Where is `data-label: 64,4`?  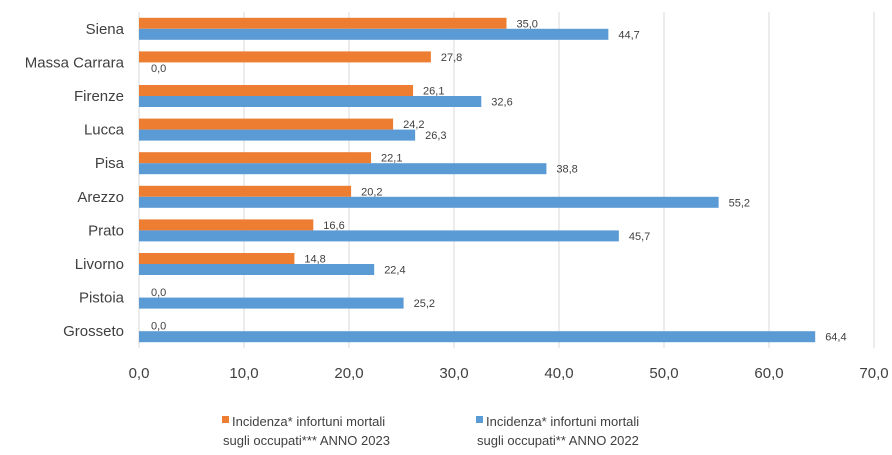
data-label: 64,4 is located at coordinates (835, 338).